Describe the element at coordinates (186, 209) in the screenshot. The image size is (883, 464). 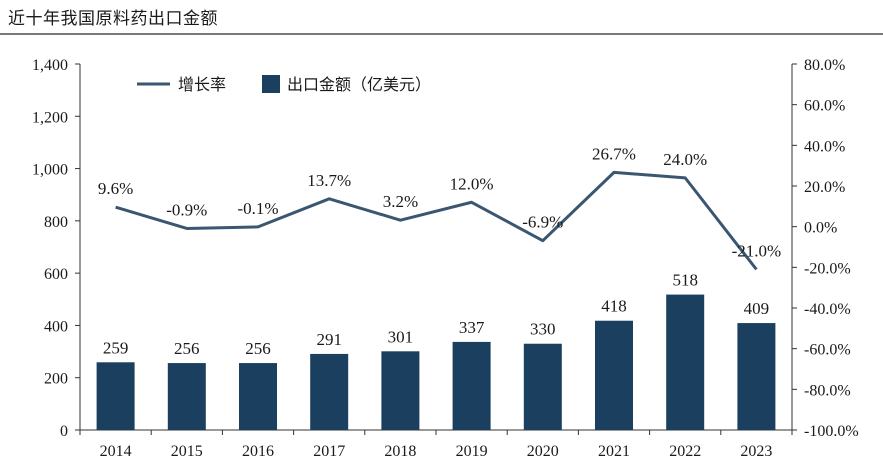
I see `line-data-label: -0.9%` at that location.